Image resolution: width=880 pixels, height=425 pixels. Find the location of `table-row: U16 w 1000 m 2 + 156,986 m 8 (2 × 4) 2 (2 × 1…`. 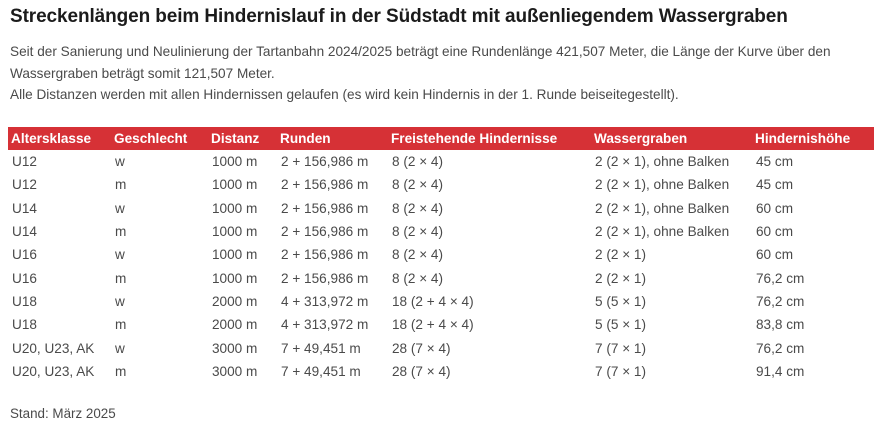

table-row: U16 w 1000 m 2 + 156,986 m 8 (2 × 4) 2 (2 × 1… is located at coordinates (441, 254).